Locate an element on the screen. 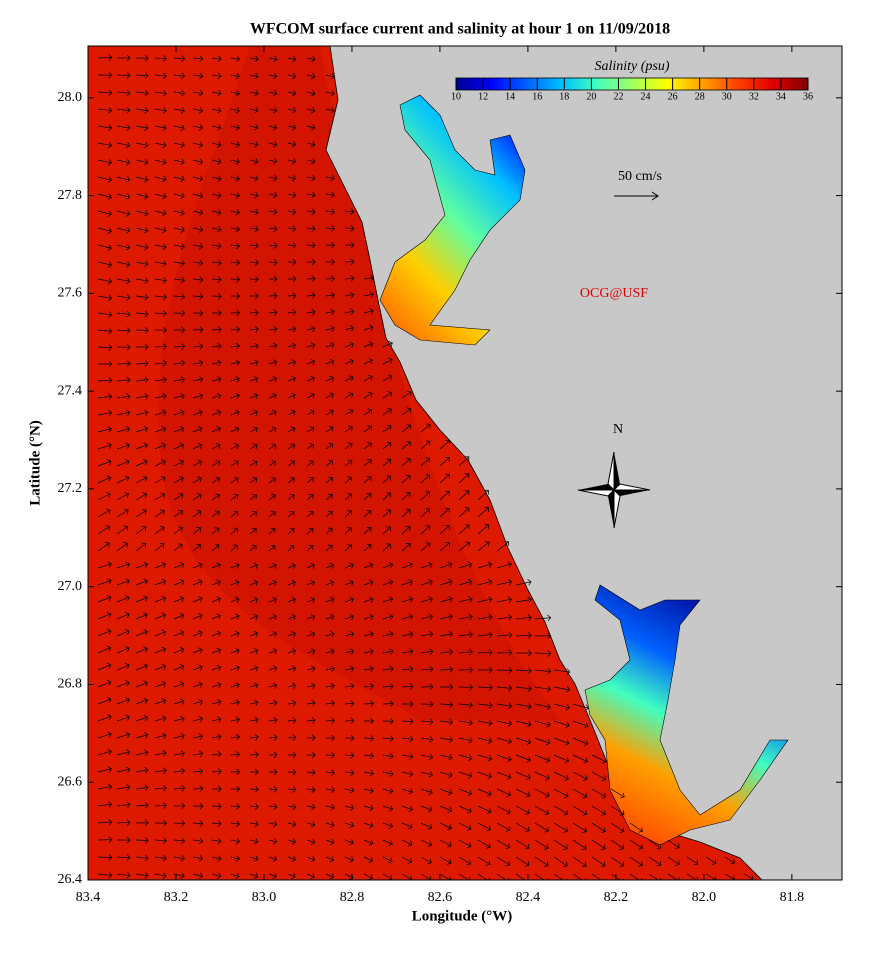  y-tick-label: 26.6 is located at coordinates (70, 781).